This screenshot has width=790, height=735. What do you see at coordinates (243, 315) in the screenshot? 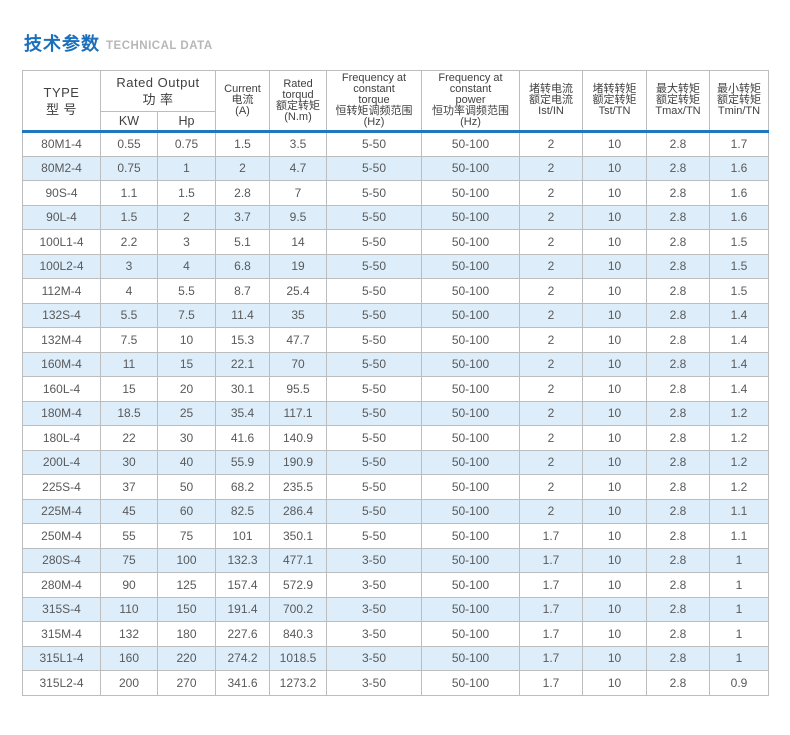
I see `table-cell: 11.4` at bounding box center [243, 315].